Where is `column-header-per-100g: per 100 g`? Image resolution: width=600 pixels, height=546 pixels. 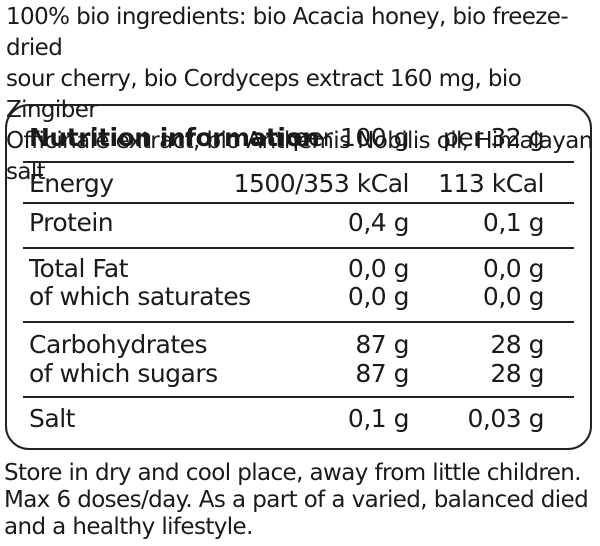 column-header-per-100g: per 100 g is located at coordinates (350, 137).